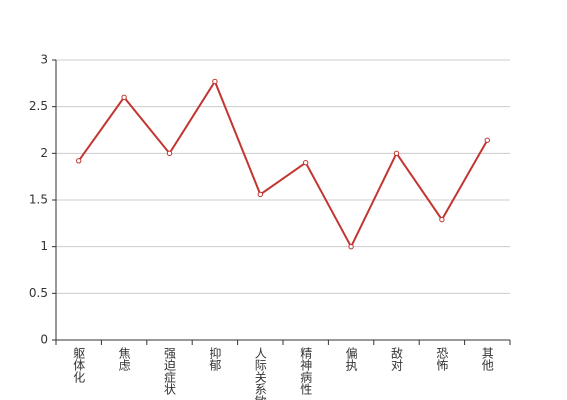 Image resolution: width=567 pixels, height=400 pixels. What do you see at coordinates (306, 371) in the screenshot?
I see `x-tick-label: 精神病性` at bounding box center [306, 371].